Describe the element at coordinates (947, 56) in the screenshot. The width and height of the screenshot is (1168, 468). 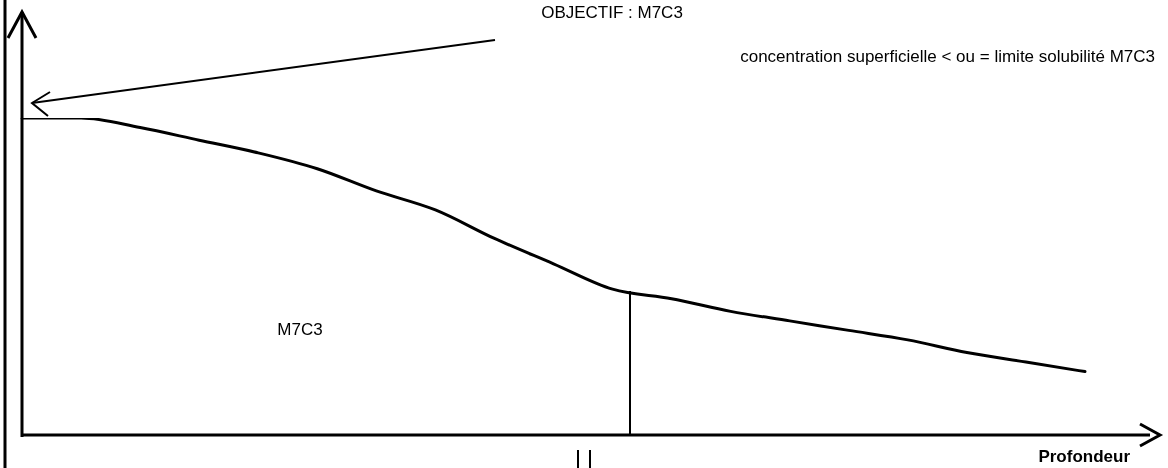
I see `text: concentration superficielle < ou = limite solubilité M7C3` at that location.